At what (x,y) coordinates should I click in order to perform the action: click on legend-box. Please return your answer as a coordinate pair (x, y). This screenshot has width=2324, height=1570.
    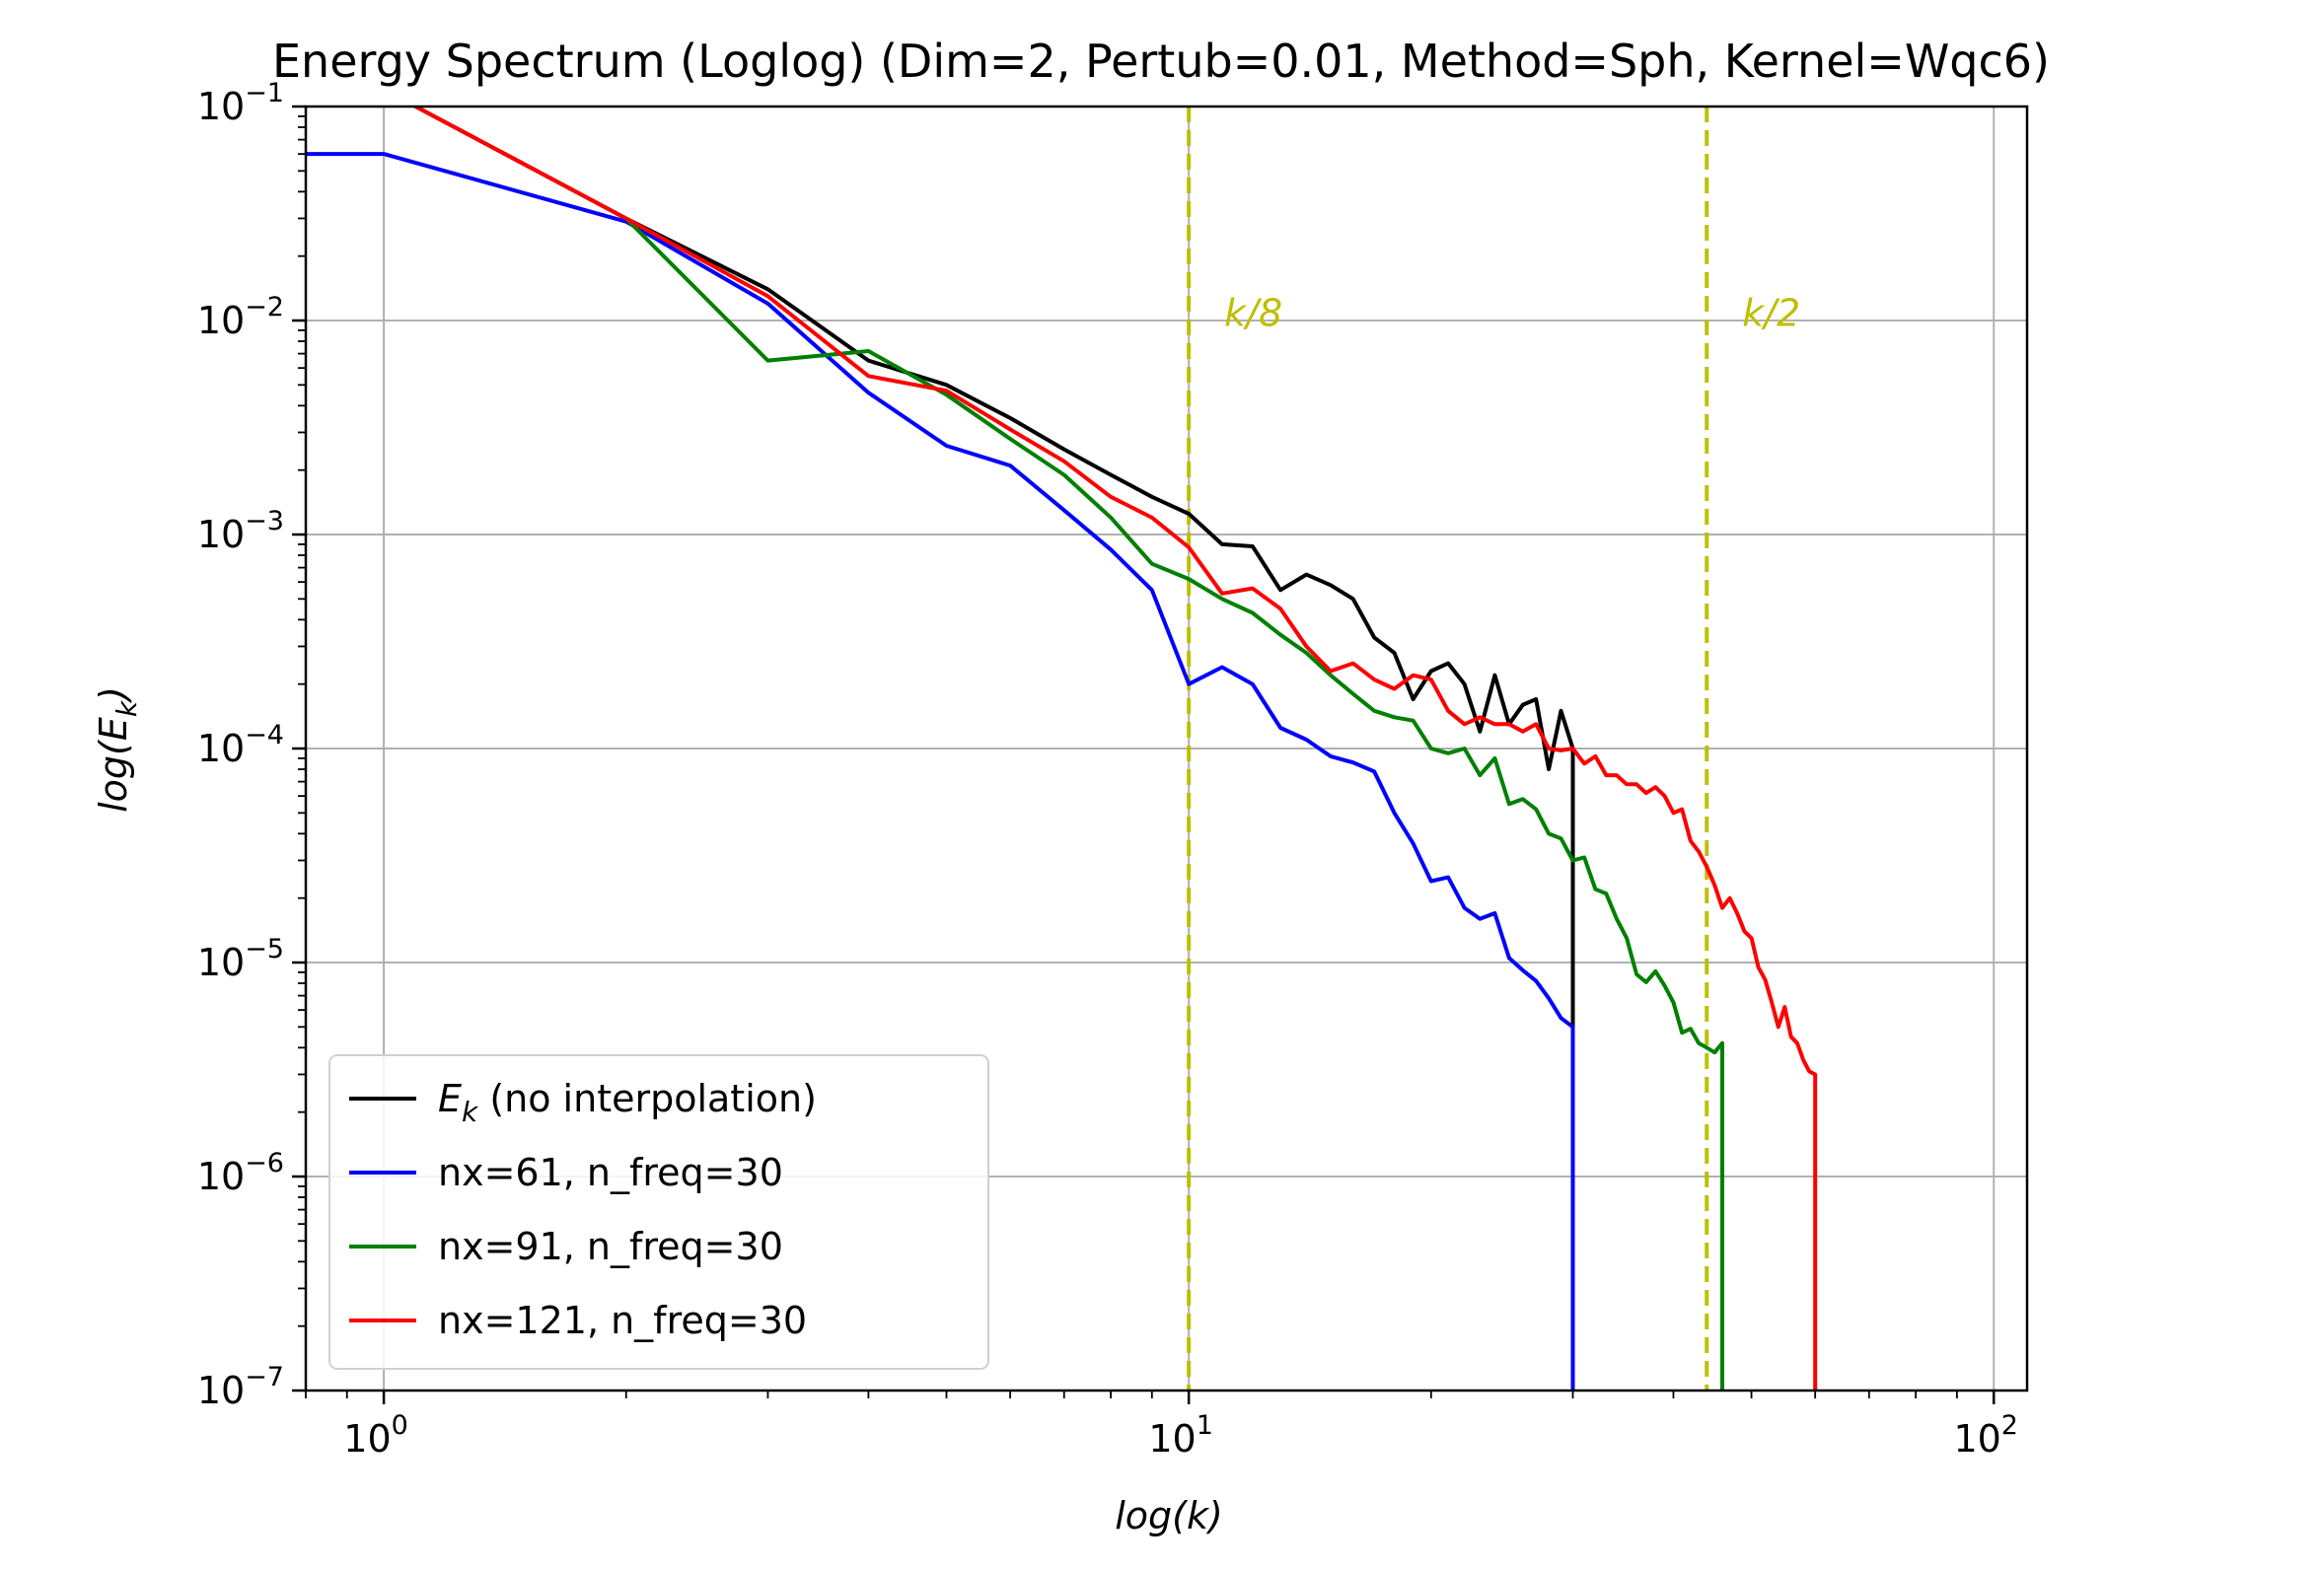
    Looking at the image, I should click on (658, 1212).